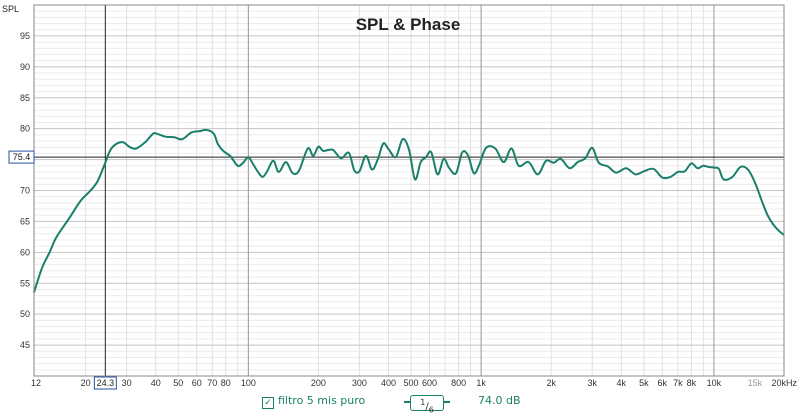 The width and height of the screenshot is (800, 417). What do you see at coordinates (127, 383) in the screenshot?
I see `x-tick-label: 30` at bounding box center [127, 383].